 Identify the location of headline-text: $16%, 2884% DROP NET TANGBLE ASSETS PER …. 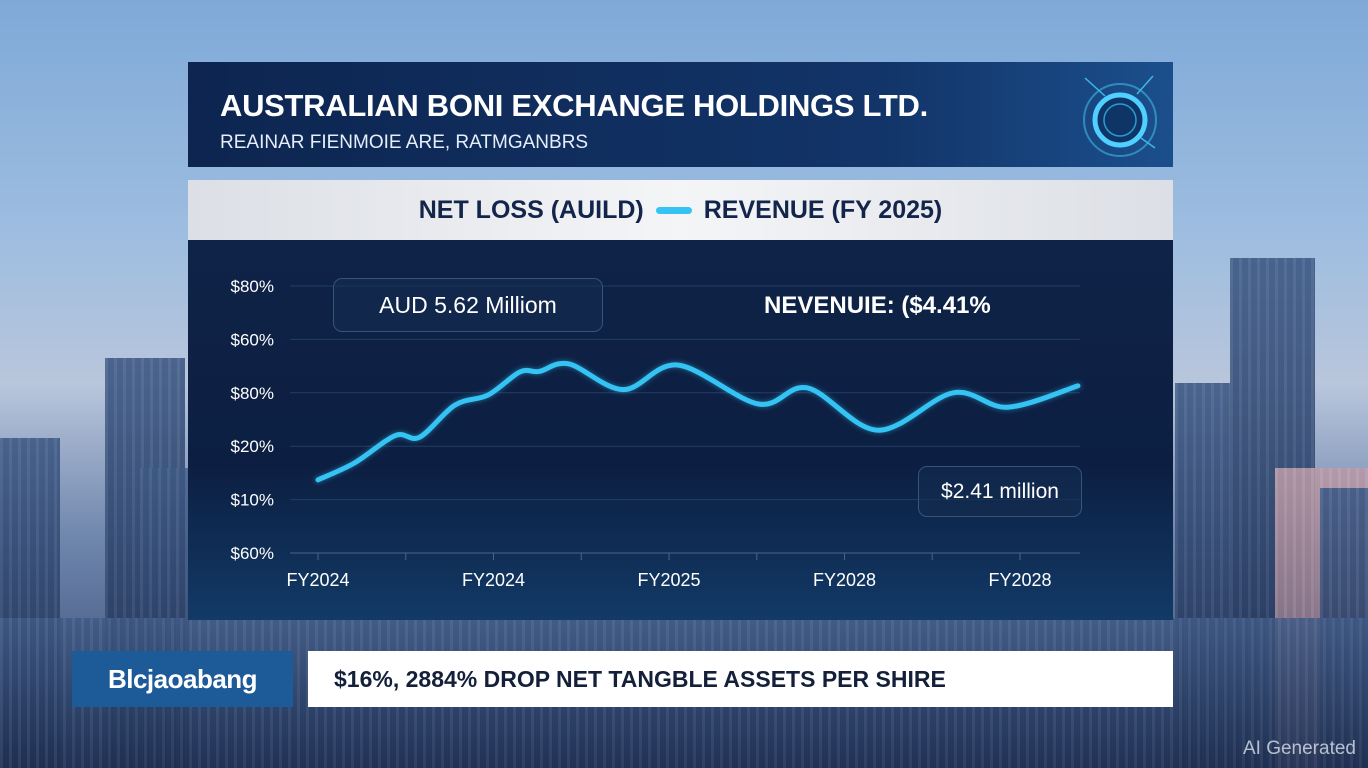
(640, 678).